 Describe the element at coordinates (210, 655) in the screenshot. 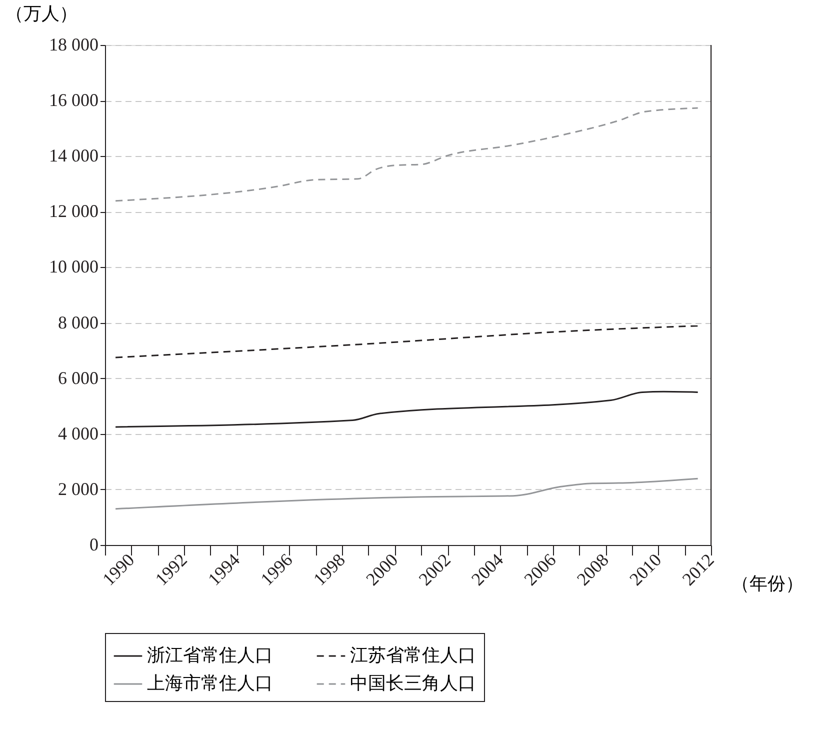

I see `legend-label: 浙江省常住人口` at that location.